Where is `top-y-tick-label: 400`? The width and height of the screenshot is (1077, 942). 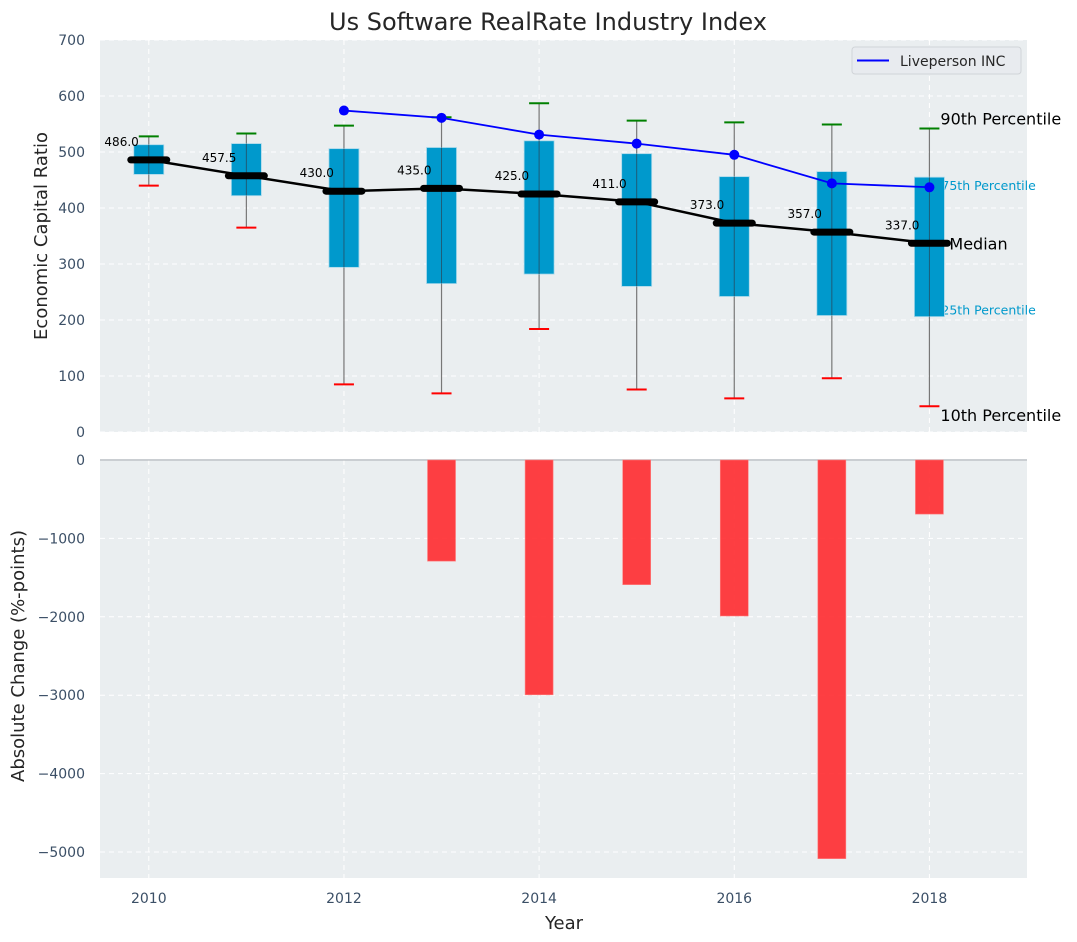
top-y-tick-label: 400 is located at coordinates (71, 209).